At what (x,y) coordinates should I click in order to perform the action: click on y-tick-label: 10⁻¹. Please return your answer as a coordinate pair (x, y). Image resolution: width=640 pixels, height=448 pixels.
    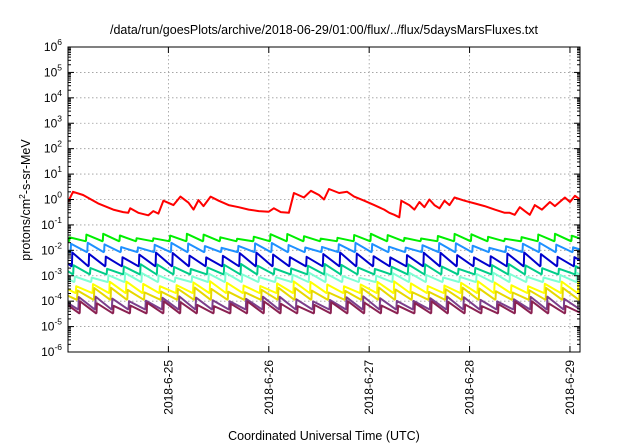
    Looking at the image, I should click on (51, 223).